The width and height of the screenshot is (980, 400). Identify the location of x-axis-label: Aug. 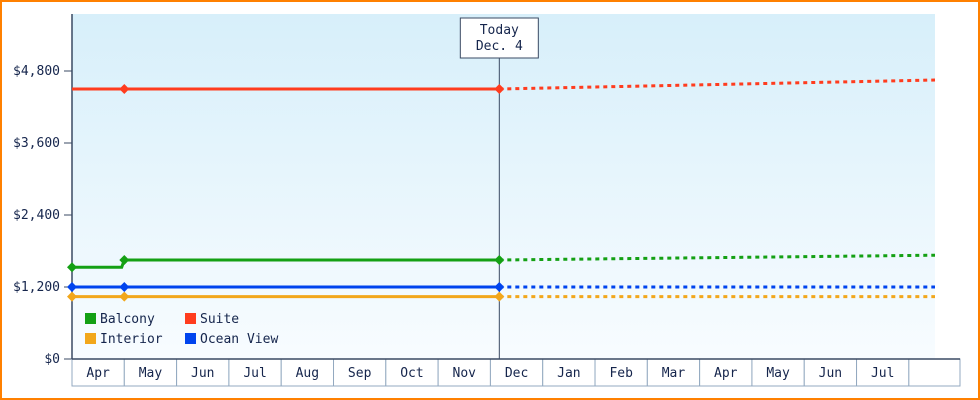
(307, 373).